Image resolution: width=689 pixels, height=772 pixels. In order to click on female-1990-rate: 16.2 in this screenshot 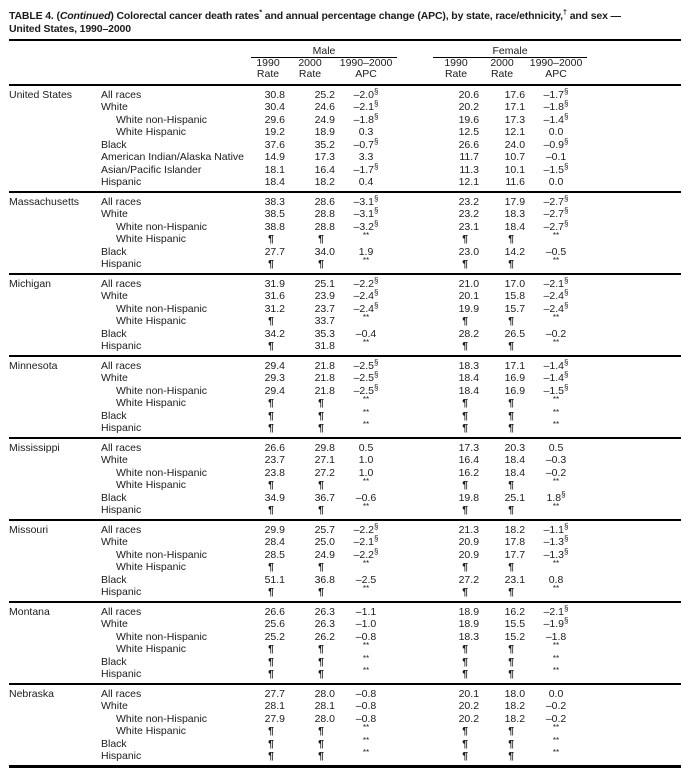, I will do `click(469, 472)`.